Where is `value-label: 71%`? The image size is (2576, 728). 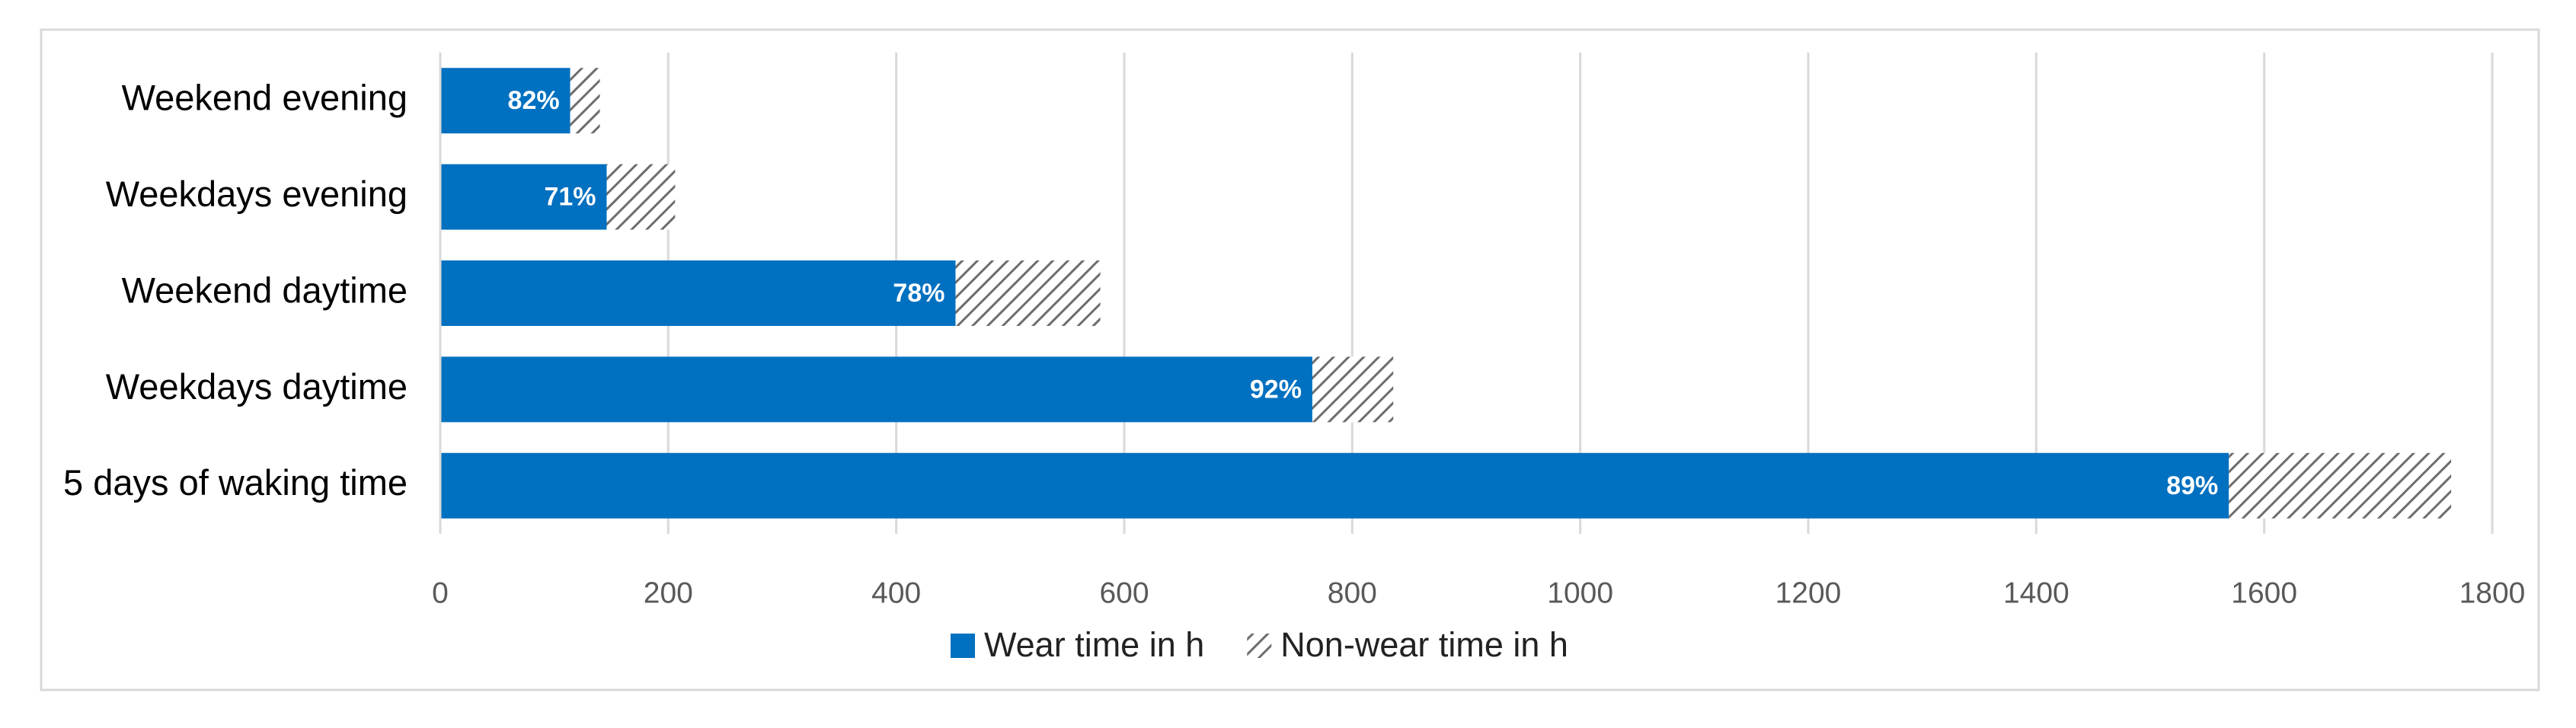 value-label: 71% is located at coordinates (570, 197).